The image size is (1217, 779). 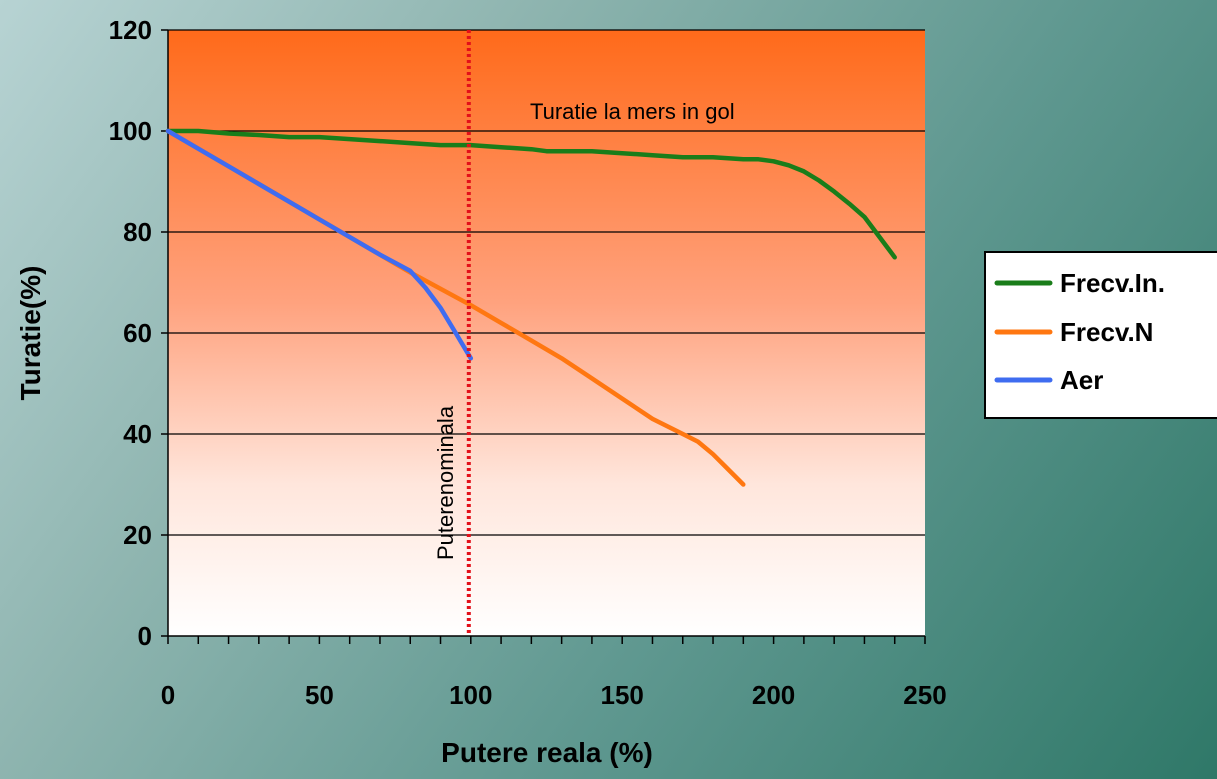 What do you see at coordinates (130, 30) in the screenshot?
I see `y-tick-label: 120` at bounding box center [130, 30].